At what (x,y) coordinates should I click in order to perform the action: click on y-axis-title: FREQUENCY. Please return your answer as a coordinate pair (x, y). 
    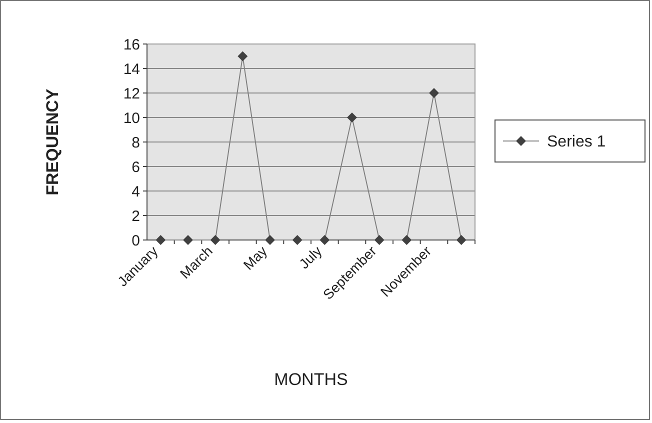
    Looking at the image, I should click on (52, 142).